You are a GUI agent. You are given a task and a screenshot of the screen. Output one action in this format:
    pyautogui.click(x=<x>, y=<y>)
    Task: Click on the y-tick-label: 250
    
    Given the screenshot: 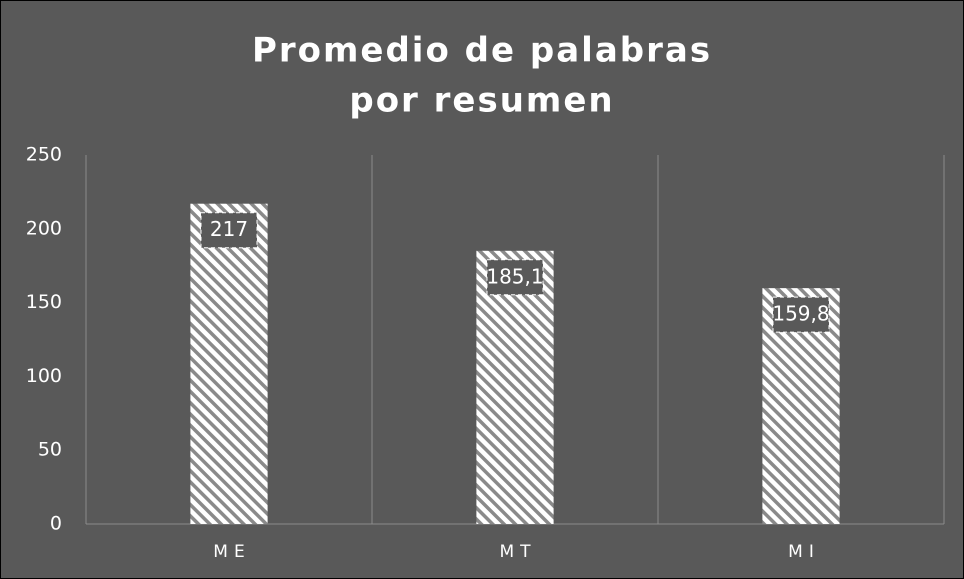 What is the action you would take?
    pyautogui.click(x=44, y=155)
    